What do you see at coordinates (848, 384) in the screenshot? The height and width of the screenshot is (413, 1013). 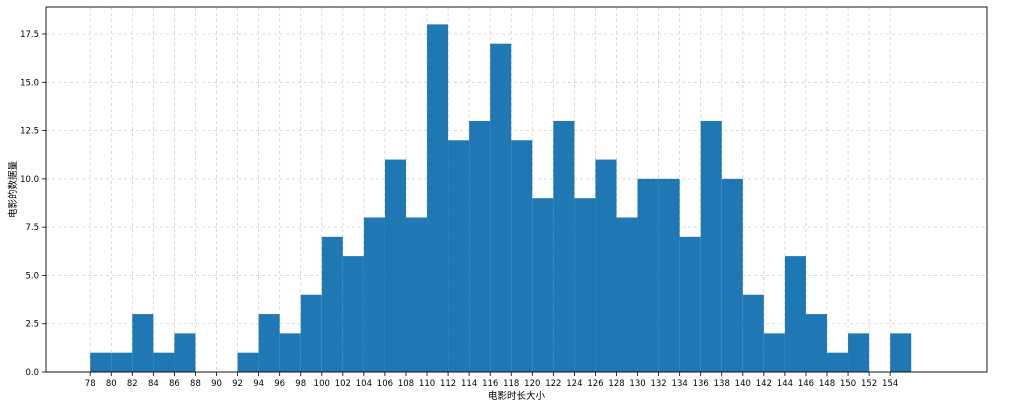 I see `x-tick-label: 150` at bounding box center [848, 384].